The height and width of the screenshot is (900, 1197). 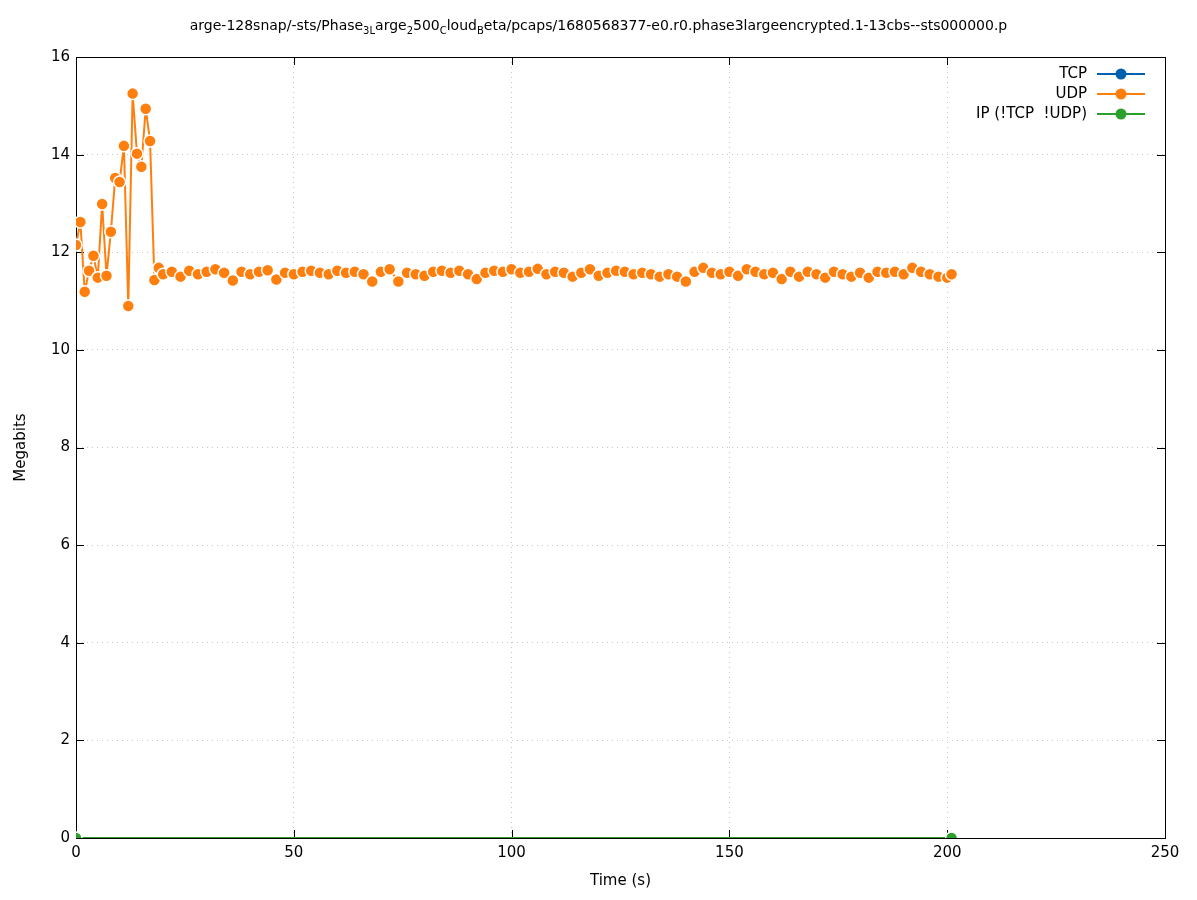 I want to click on y-tick-label: 8, so click(x=65, y=446).